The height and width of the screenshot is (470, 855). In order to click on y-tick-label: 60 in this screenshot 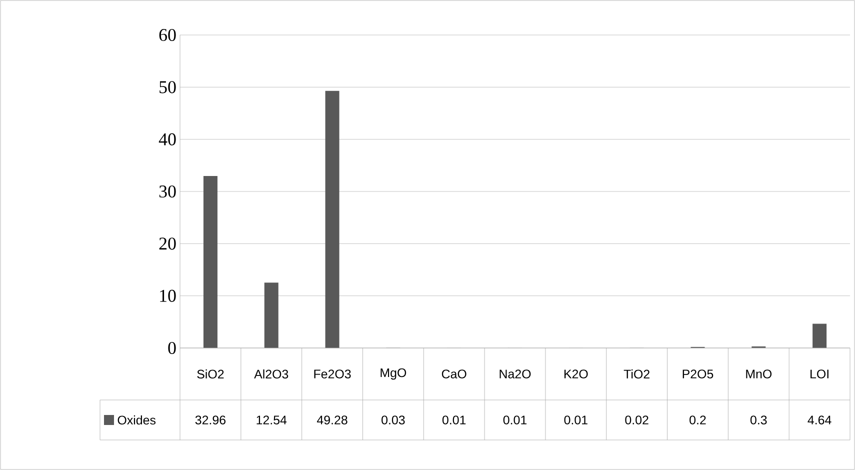, I will do `click(167, 35)`.